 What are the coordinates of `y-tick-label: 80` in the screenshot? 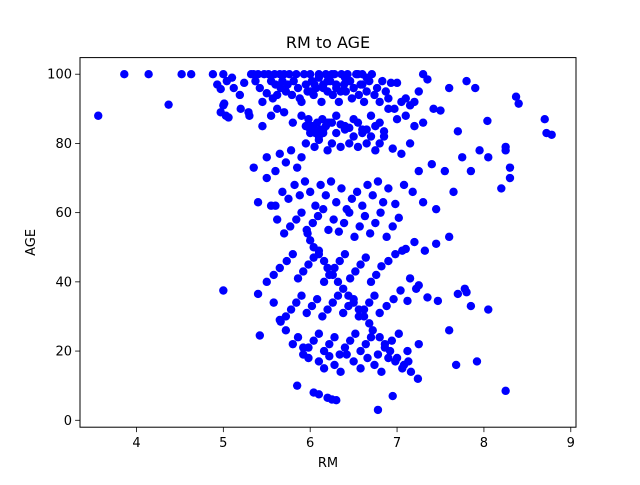 It's located at (63, 144).